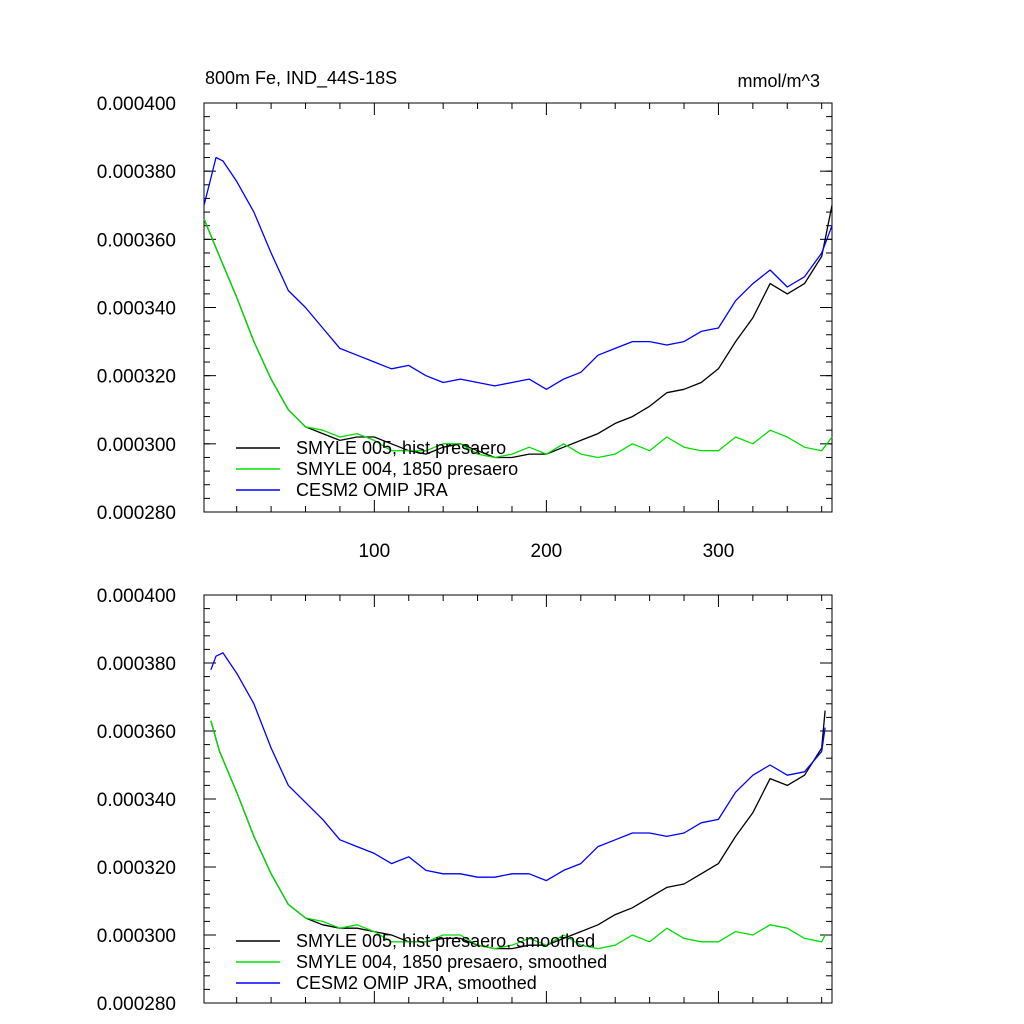 The image size is (1024, 1024). I want to click on x-tick-labels: 100 200 300, so click(546, 551).